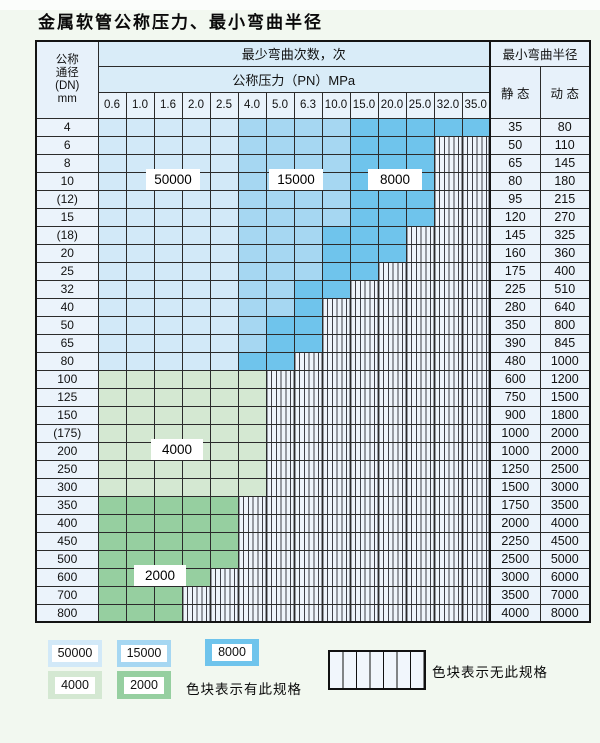 Image resolution: width=600 pixels, height=743 pixels. What do you see at coordinates (67, 577) in the screenshot?
I see `dn-cell: 600` at bounding box center [67, 577].